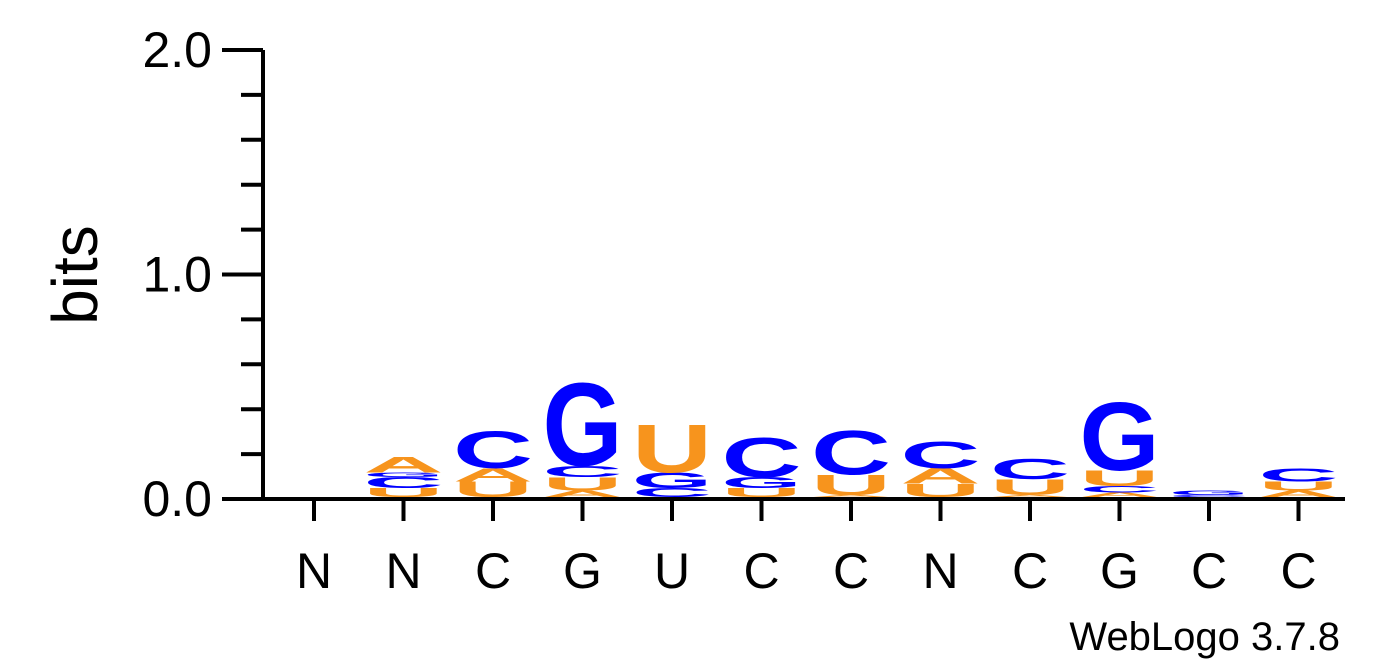 The image size is (1392, 667). What do you see at coordinates (177, 50) in the screenshot?
I see `y-tick-label: 2.0` at bounding box center [177, 50].